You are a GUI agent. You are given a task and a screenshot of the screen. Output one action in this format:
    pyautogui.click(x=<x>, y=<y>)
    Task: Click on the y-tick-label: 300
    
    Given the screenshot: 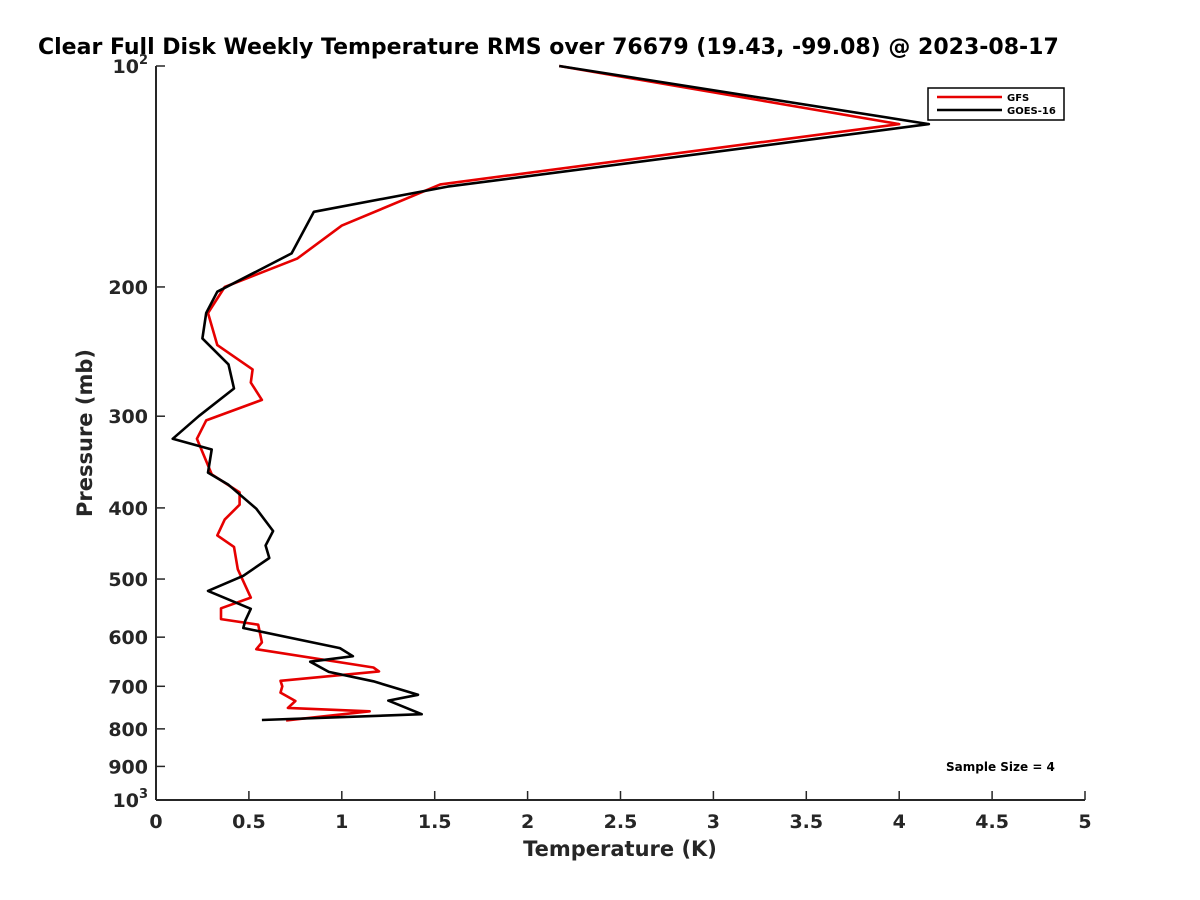 What is the action you would take?
    pyautogui.click(x=128, y=417)
    